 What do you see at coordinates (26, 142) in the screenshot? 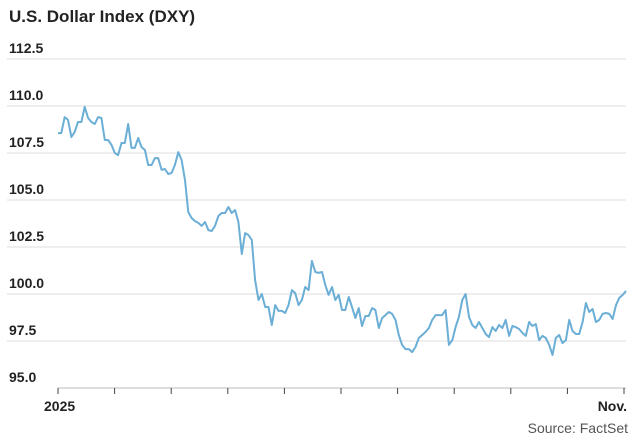
I see `y-tick-label: 107.5` at bounding box center [26, 142].